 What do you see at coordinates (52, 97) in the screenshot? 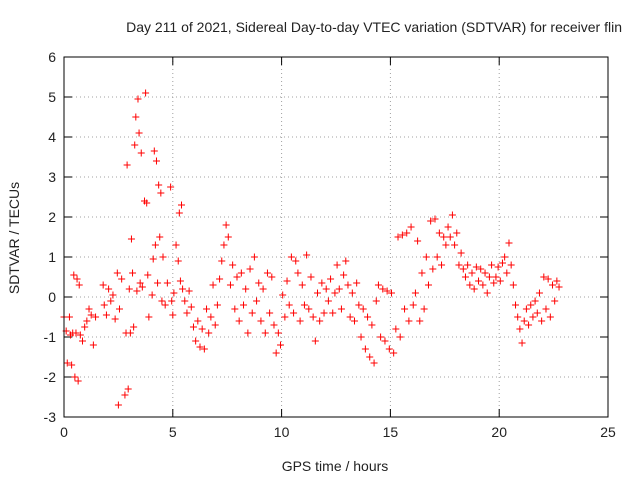
I see `y-tick-label: 5` at bounding box center [52, 97].